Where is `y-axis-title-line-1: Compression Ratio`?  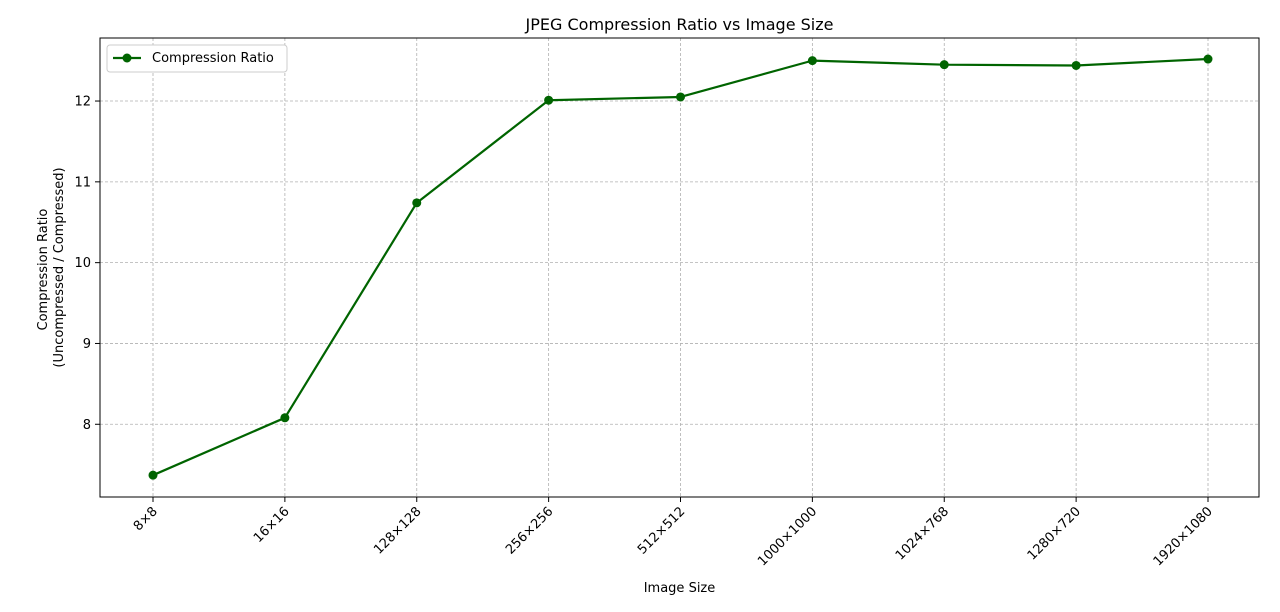
y-axis-title-line-1: Compression Ratio is located at coordinates (43, 270).